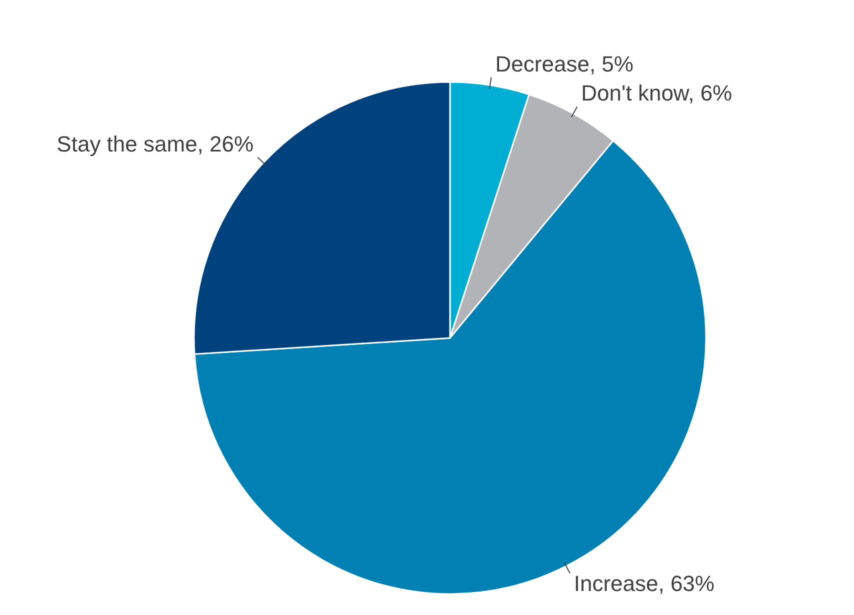  What do you see at coordinates (564, 63) in the screenshot?
I see `slice-label: Decrease, 5%` at bounding box center [564, 63].